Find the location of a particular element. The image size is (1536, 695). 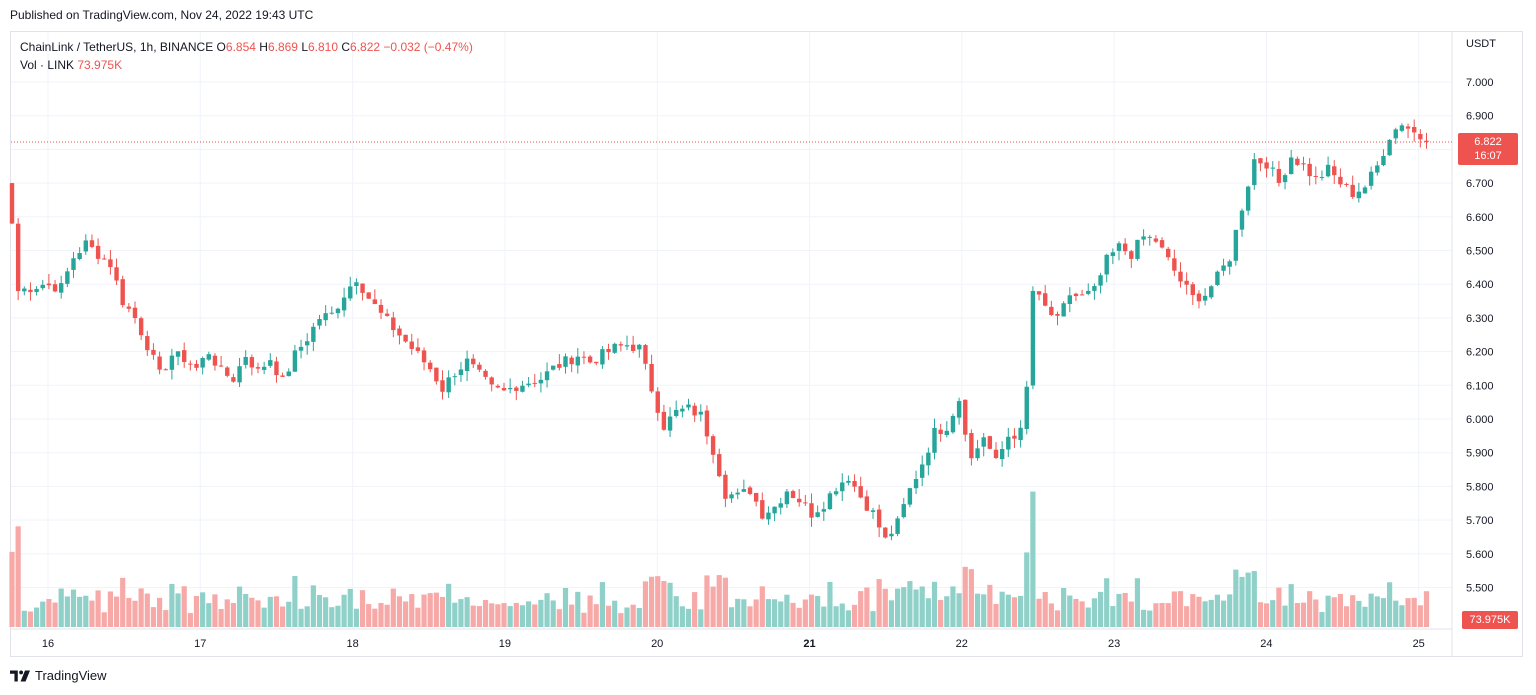

tradingview-footer: TradingView is located at coordinates (58, 675).